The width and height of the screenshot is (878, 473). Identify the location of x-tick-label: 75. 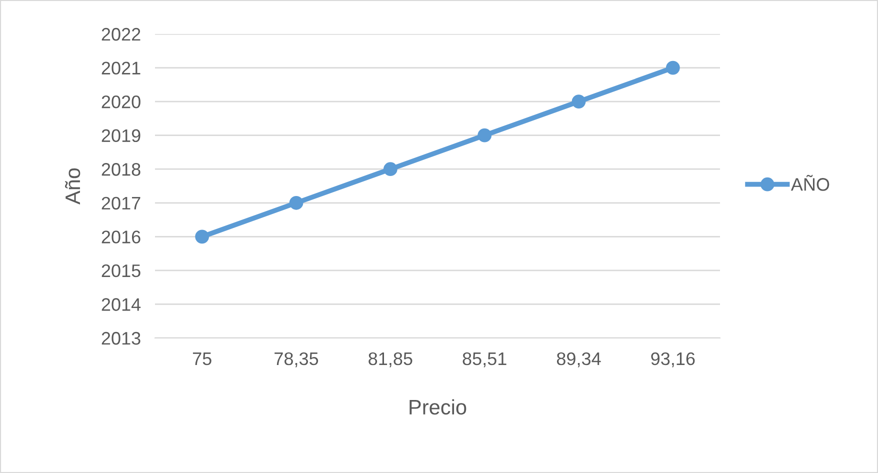
(202, 359).